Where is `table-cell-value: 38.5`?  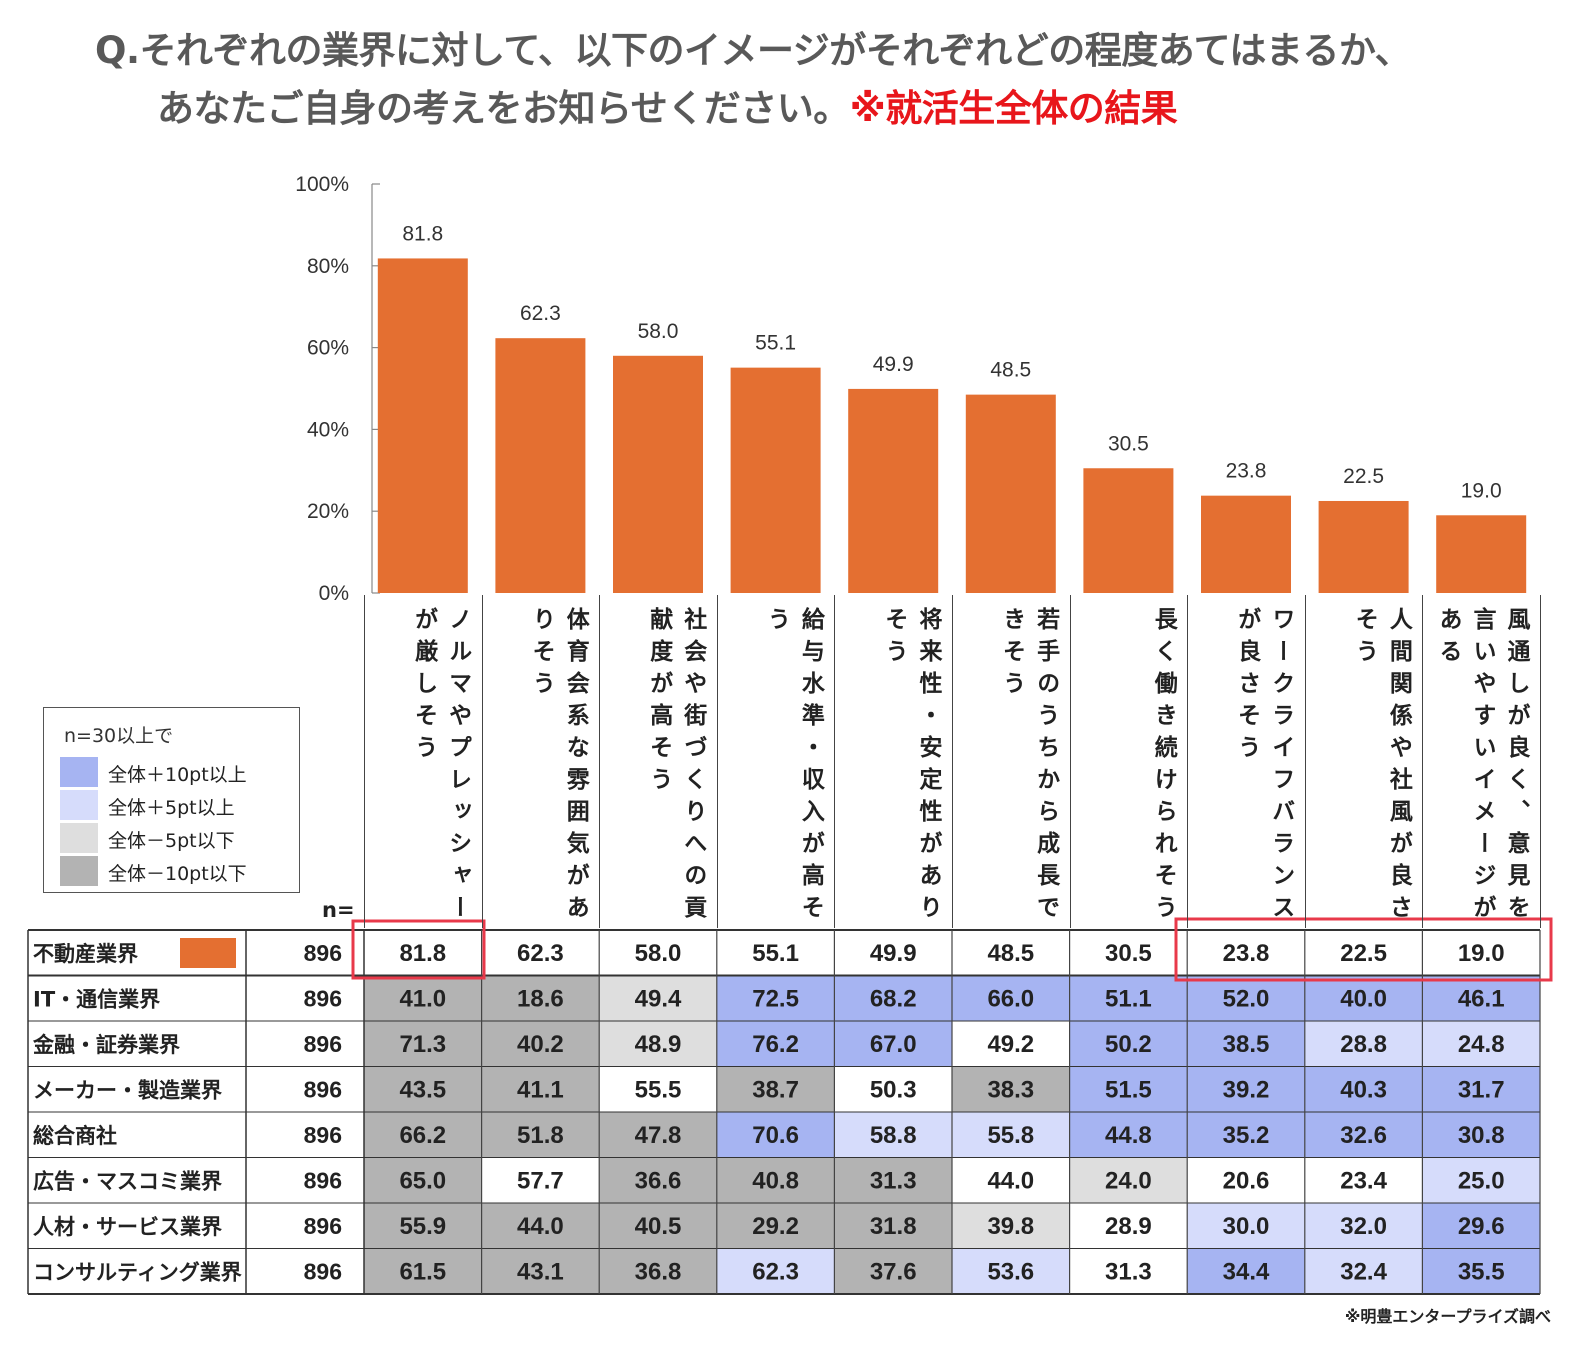
table-cell-value: 38.5 is located at coordinates (1246, 1044).